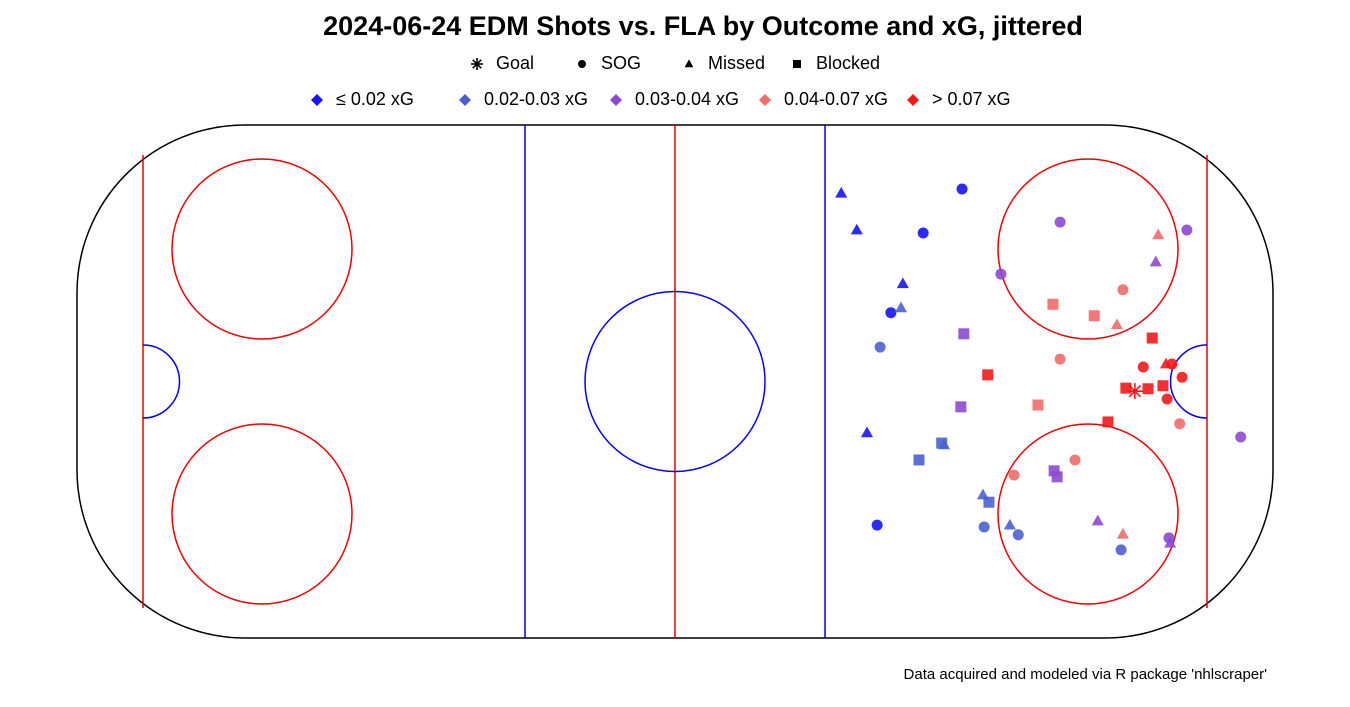 This screenshot has width=1350, height=707. What do you see at coordinates (848, 63) in the screenshot?
I see `legend-label: Blocked` at bounding box center [848, 63].